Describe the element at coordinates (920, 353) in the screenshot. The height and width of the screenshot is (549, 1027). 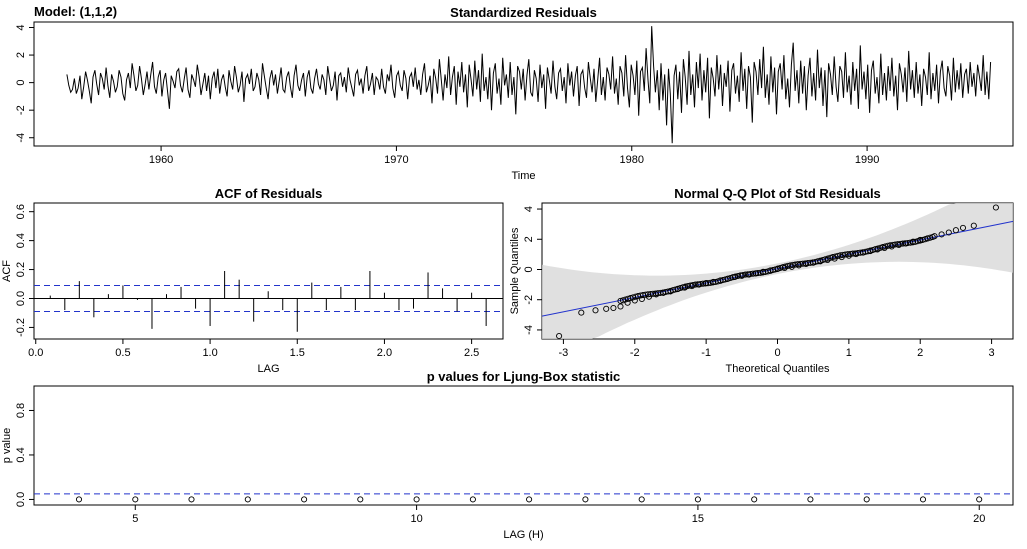
I see `x-tick-label: 2` at that location.